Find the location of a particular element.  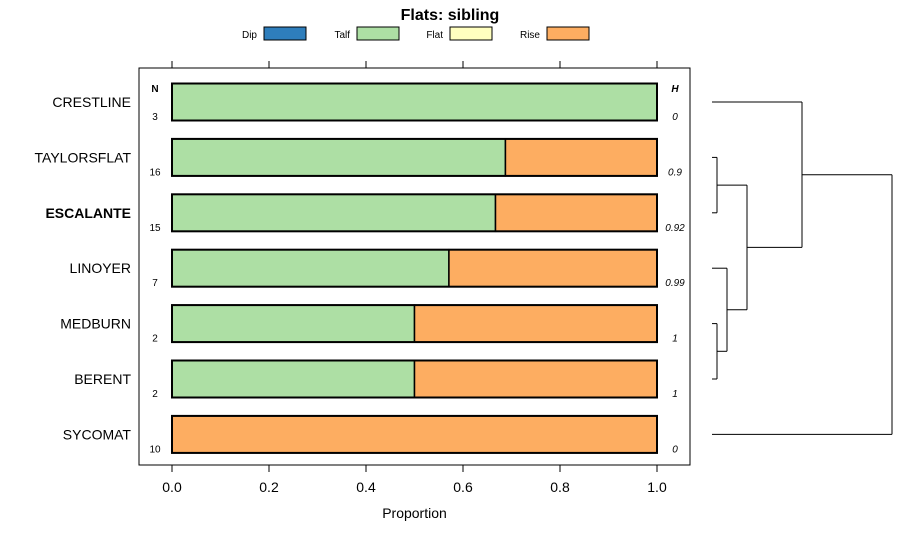

legend-swatch-dip is located at coordinates (285, 33).